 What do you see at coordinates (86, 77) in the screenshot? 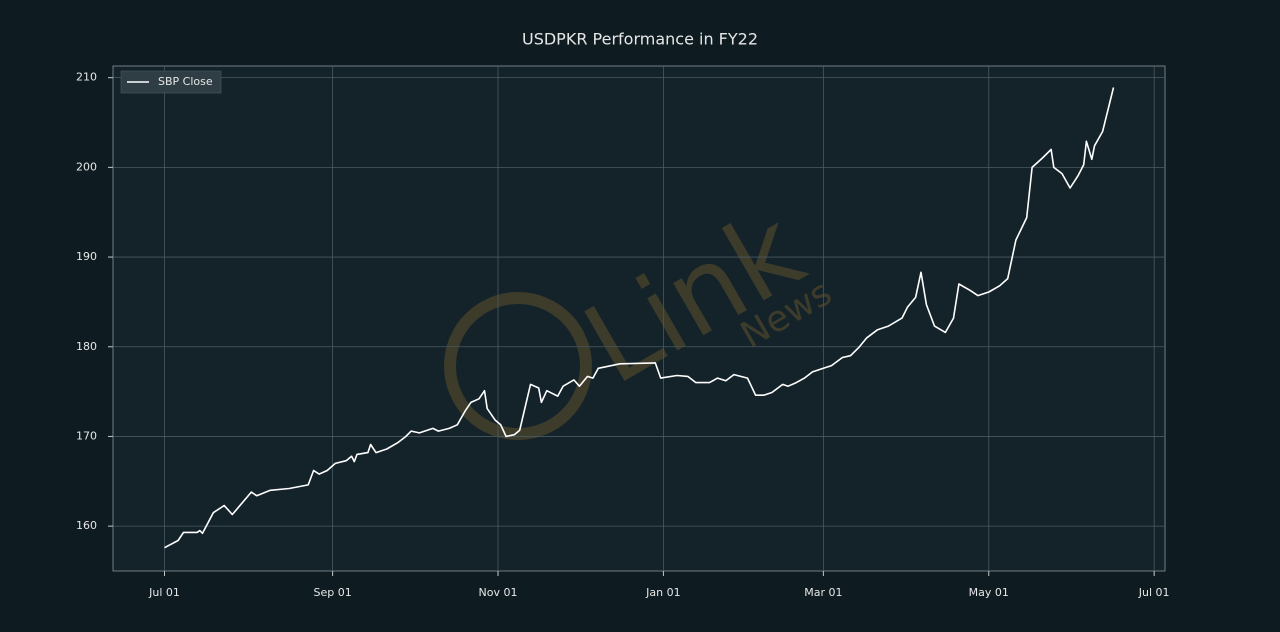
I see `y-tick-label: 210` at bounding box center [86, 77].